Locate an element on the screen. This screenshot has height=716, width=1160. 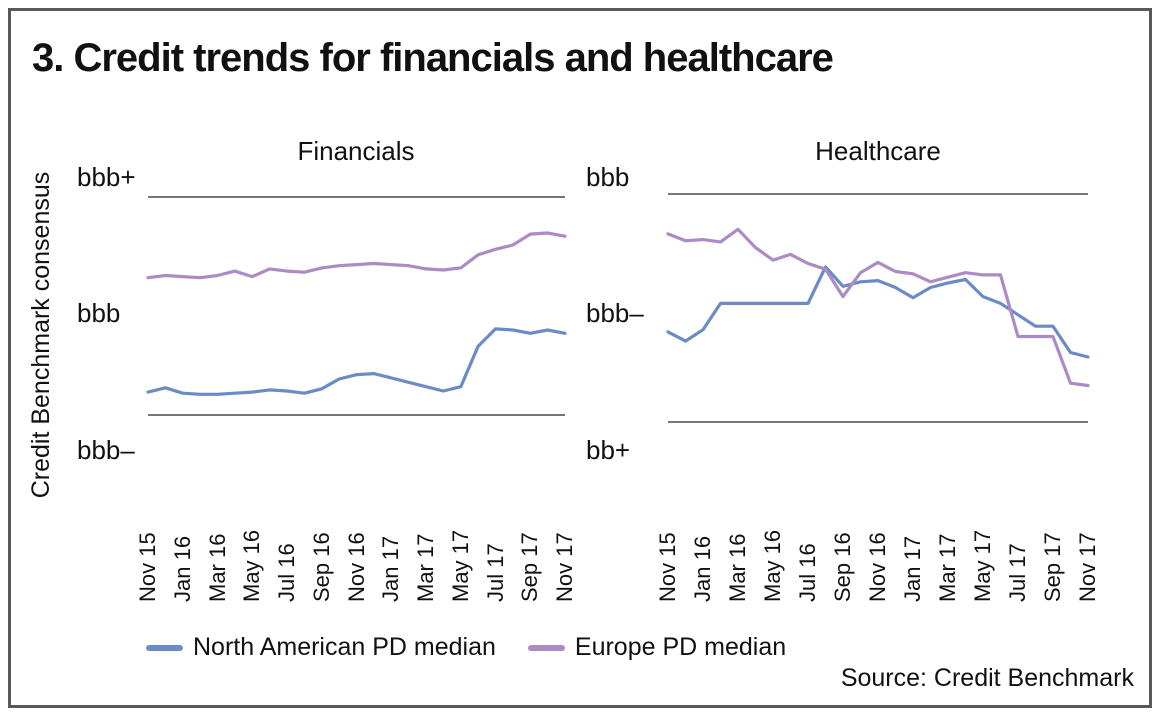
north-american-line-swatch-icon is located at coordinates (164, 647).